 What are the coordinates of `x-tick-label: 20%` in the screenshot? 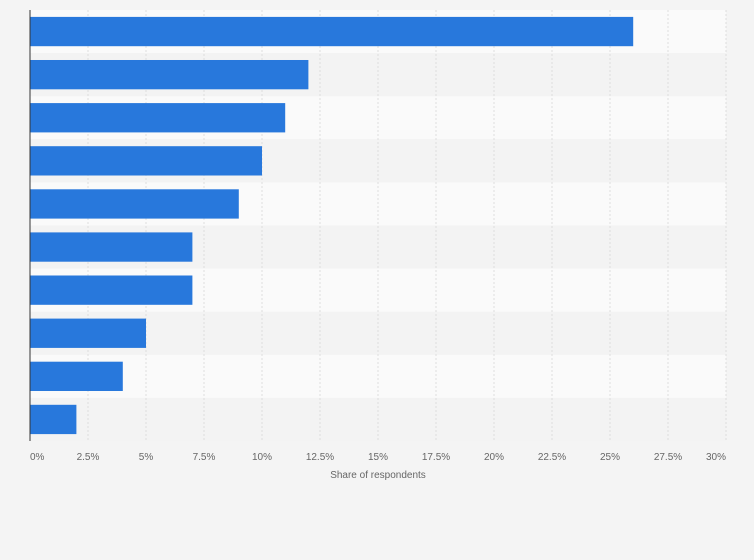 It's located at (494, 457).